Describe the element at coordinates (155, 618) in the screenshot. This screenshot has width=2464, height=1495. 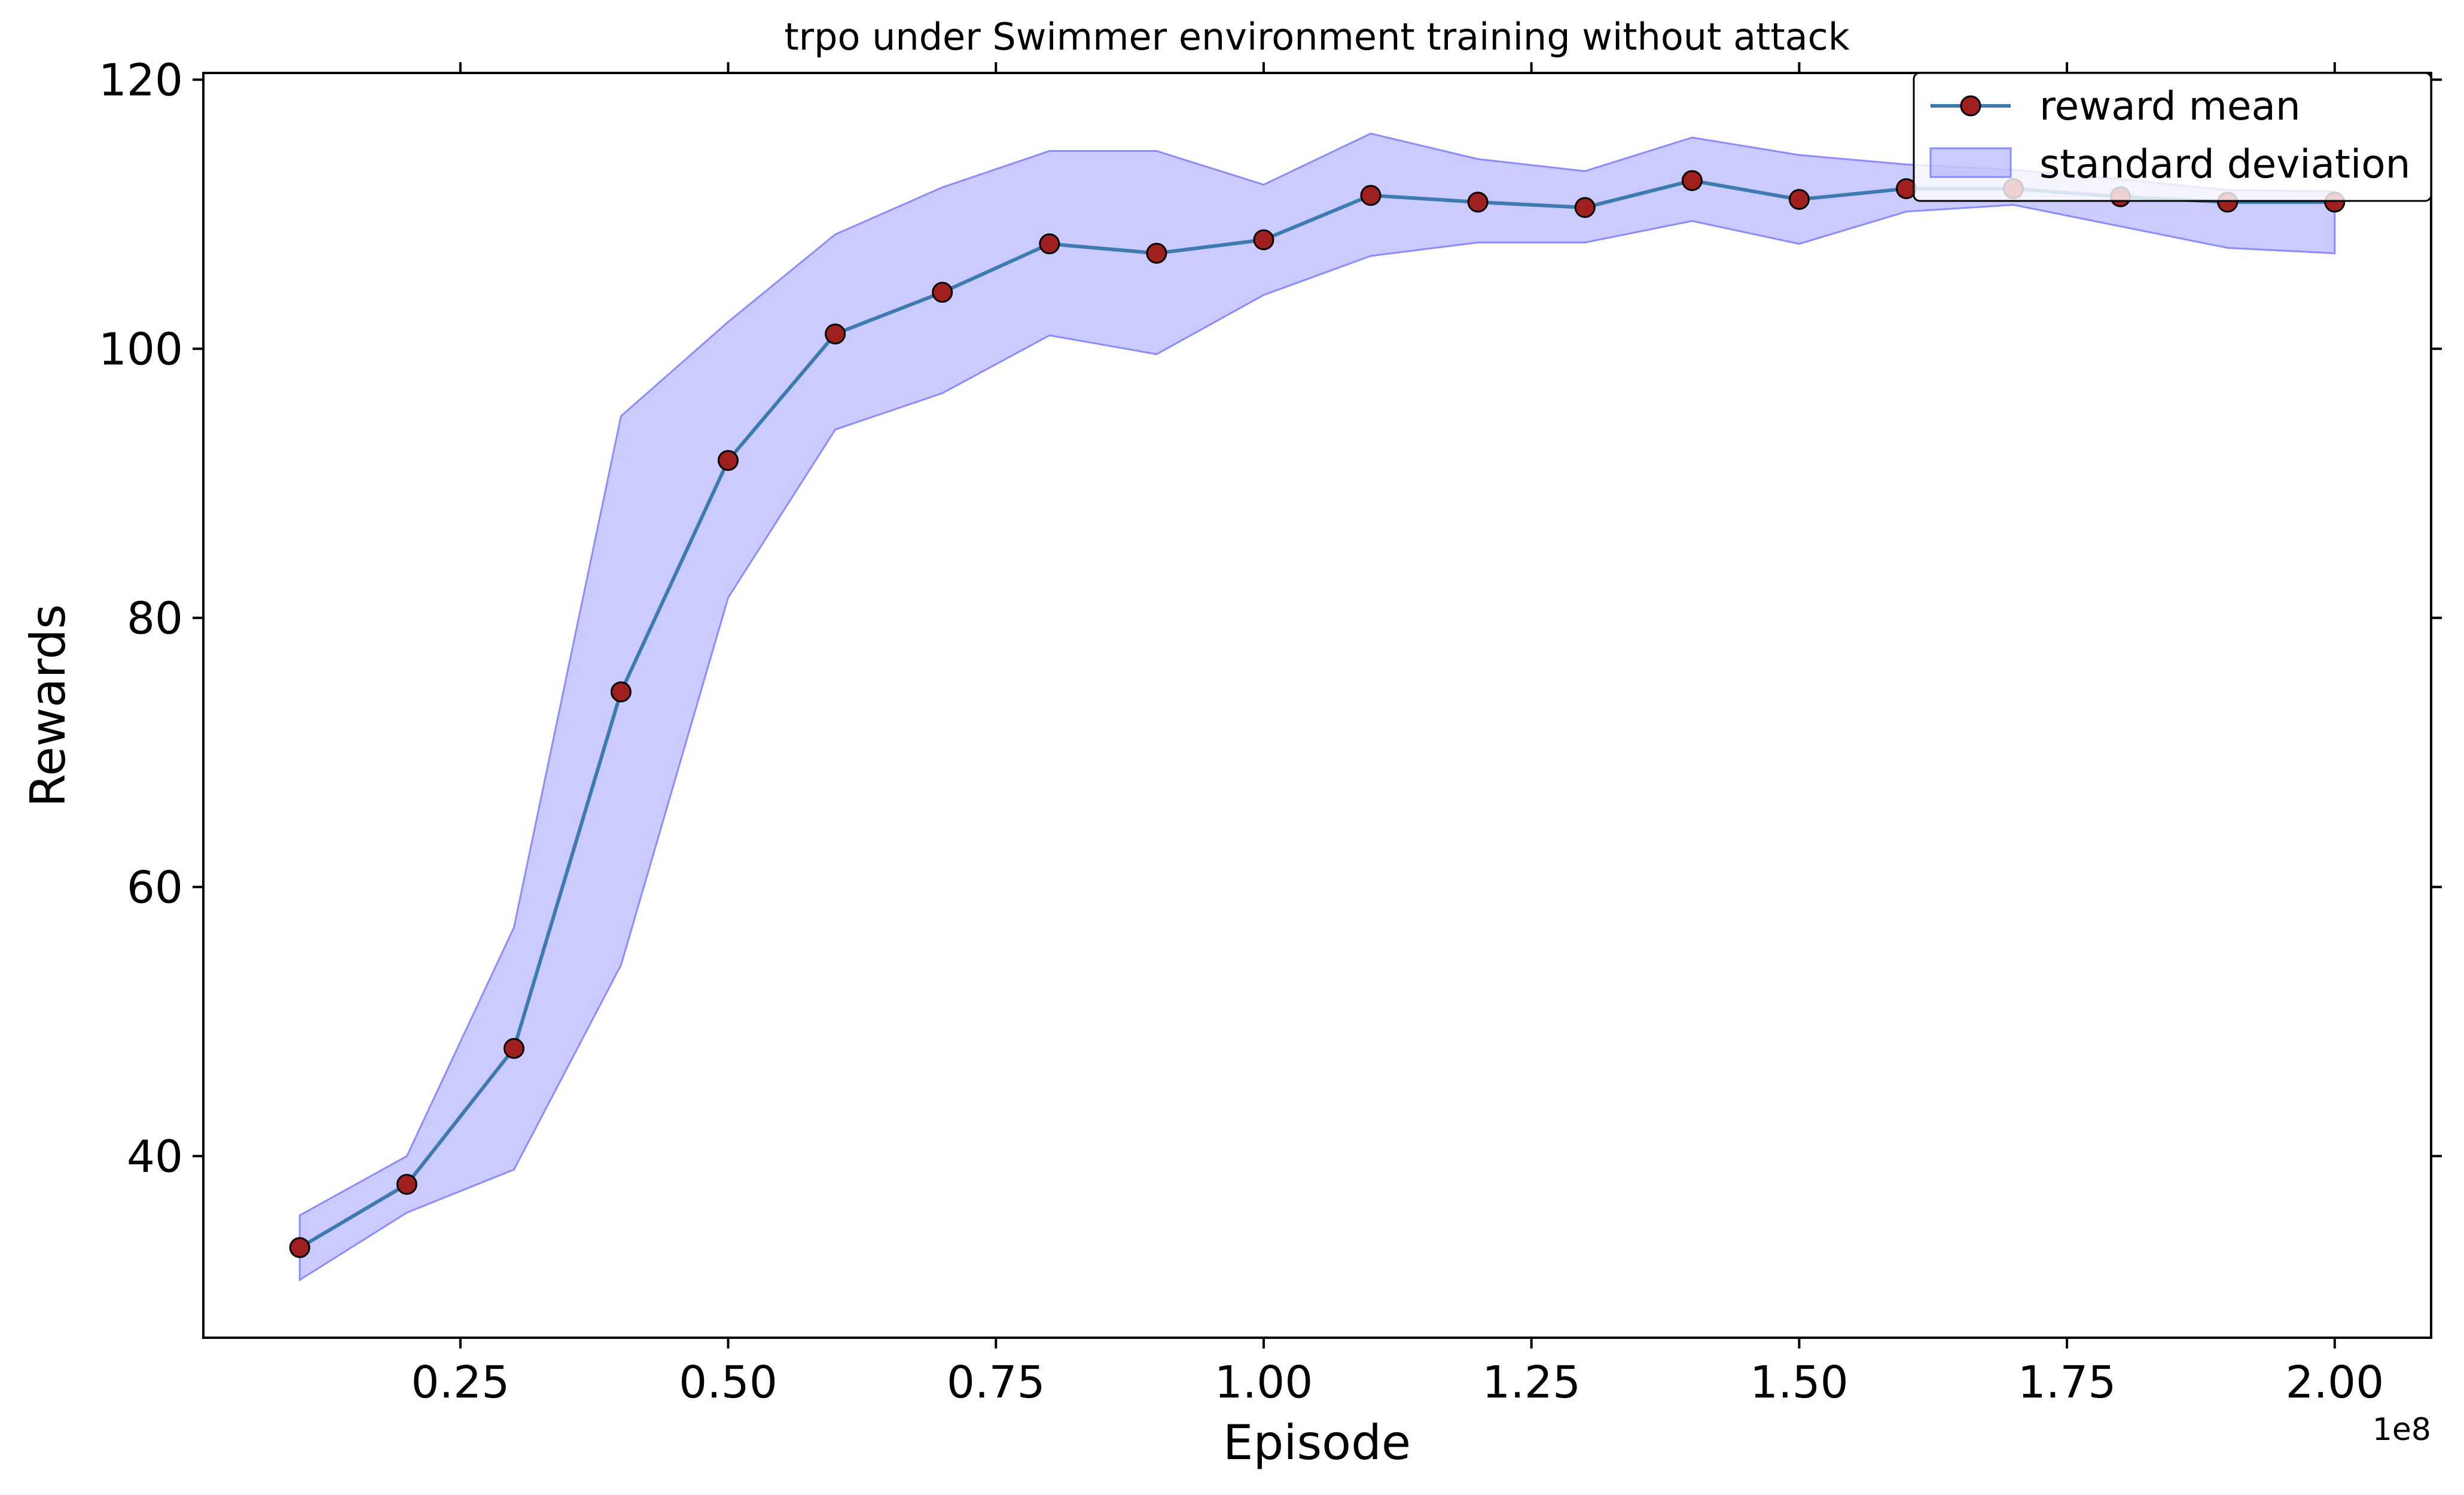
I see `y-tick-label: 80` at that location.